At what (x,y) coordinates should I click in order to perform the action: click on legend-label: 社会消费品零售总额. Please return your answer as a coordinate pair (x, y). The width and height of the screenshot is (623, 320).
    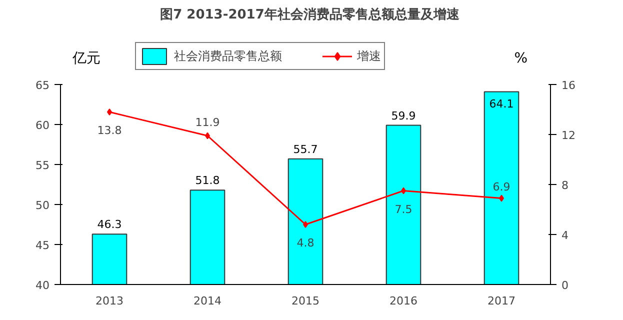
    Looking at the image, I should click on (228, 56).